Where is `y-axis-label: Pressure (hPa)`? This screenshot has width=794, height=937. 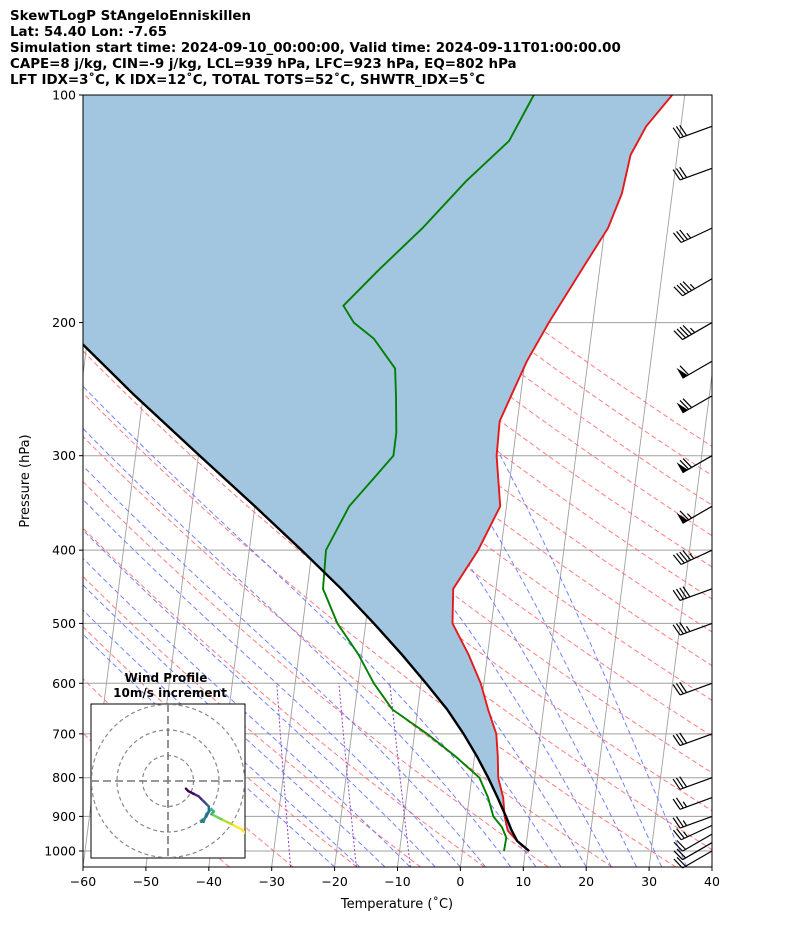 y-axis-label: Pressure (hPa) is located at coordinates (25, 480).